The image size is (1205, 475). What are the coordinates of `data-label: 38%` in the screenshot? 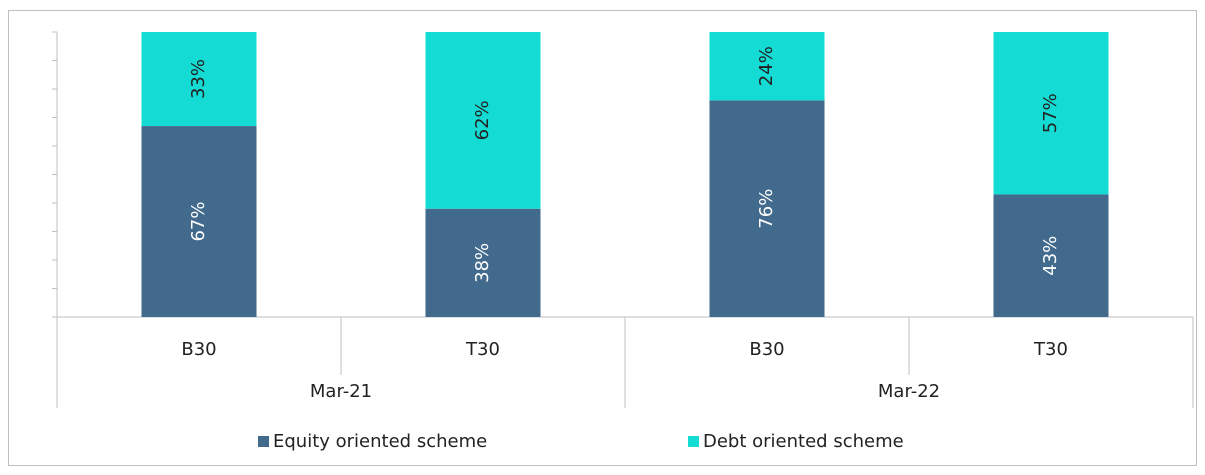 It's located at (482, 263).